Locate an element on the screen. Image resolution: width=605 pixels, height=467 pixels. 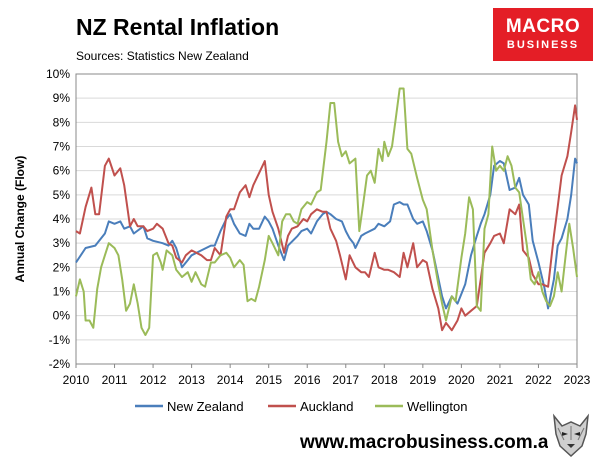
y-tick-label: 2% is located at coordinates (62, 267).